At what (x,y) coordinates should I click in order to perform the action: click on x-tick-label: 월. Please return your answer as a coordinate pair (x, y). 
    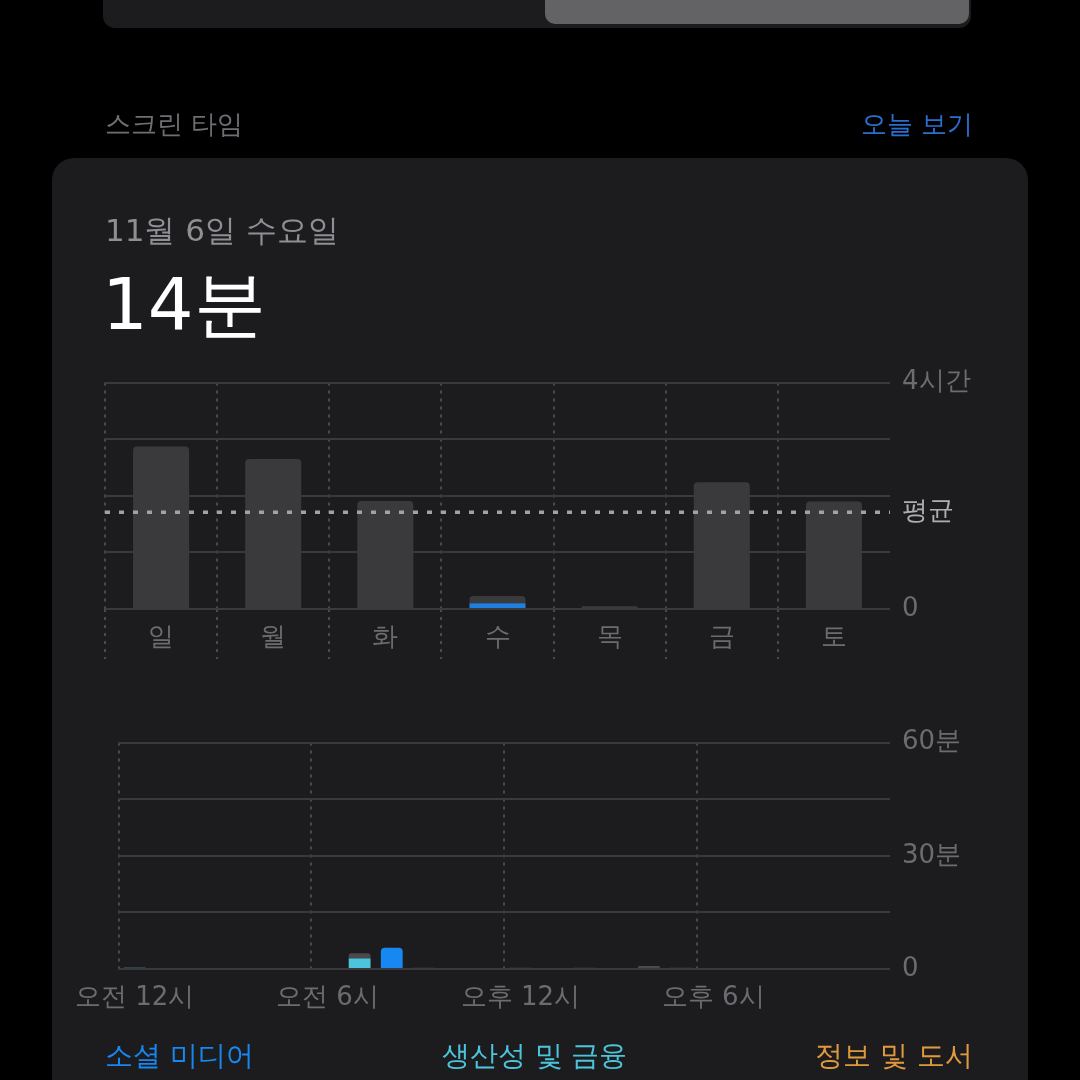
    Looking at the image, I should click on (273, 636).